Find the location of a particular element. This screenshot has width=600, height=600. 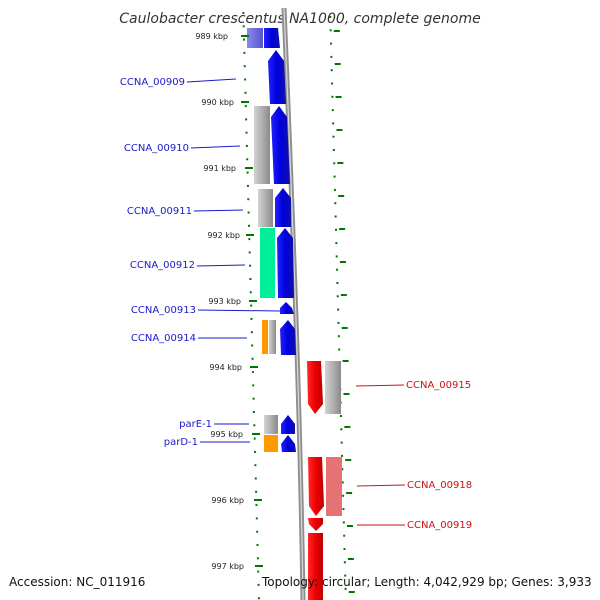

gene-label-text: CCNA_00909 is located at coordinates (152, 82).